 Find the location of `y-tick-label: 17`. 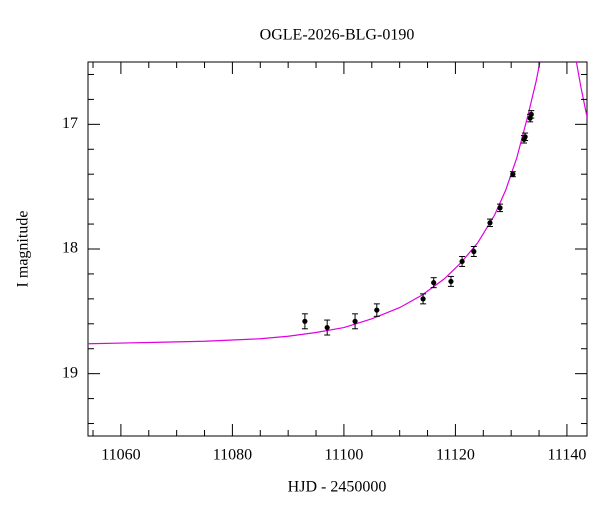

y-tick-label: 17 is located at coordinates (70, 123).